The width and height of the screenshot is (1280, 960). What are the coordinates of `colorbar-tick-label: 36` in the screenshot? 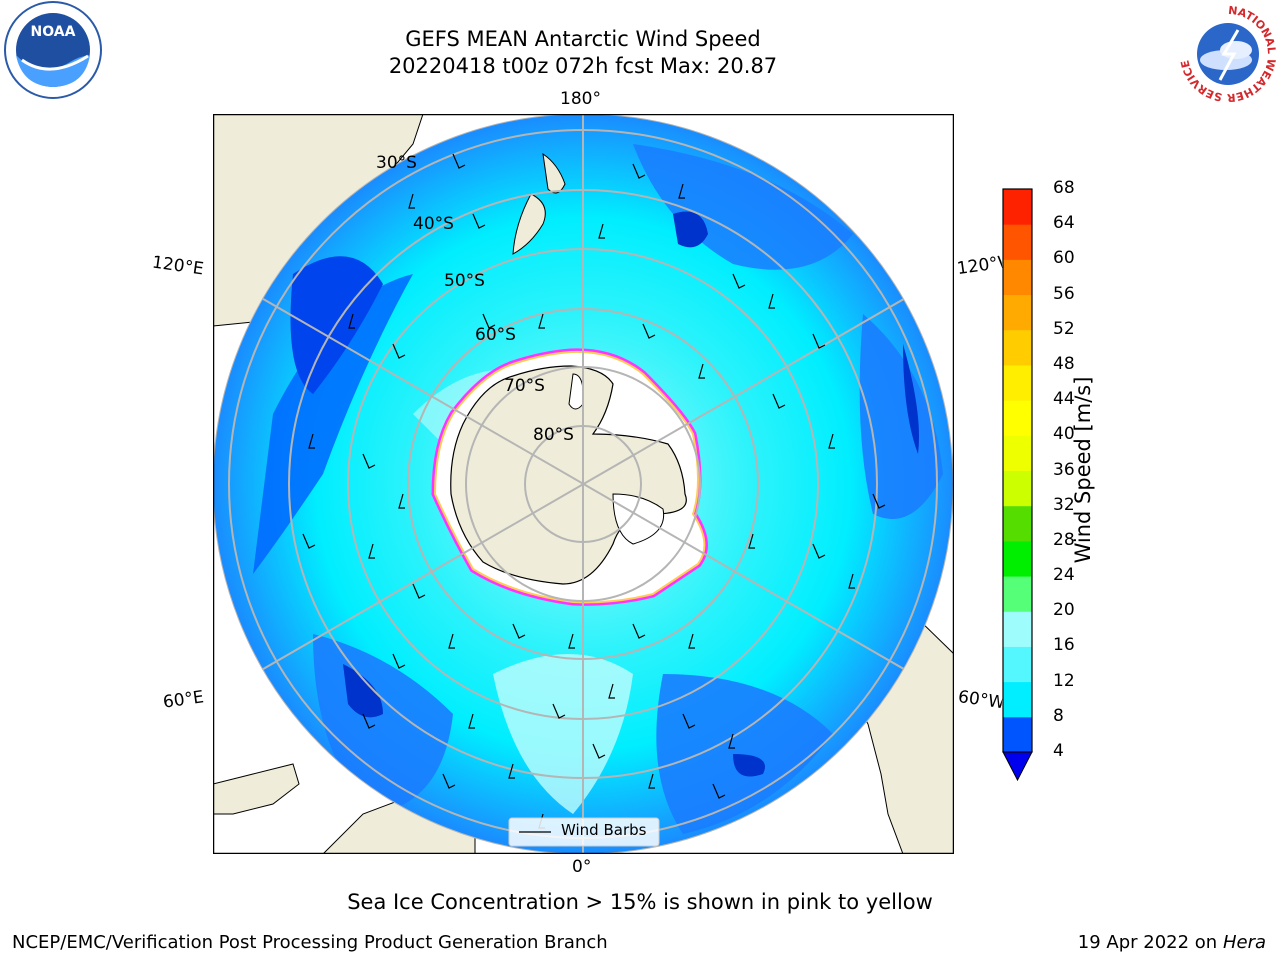 It's located at (1064, 469).